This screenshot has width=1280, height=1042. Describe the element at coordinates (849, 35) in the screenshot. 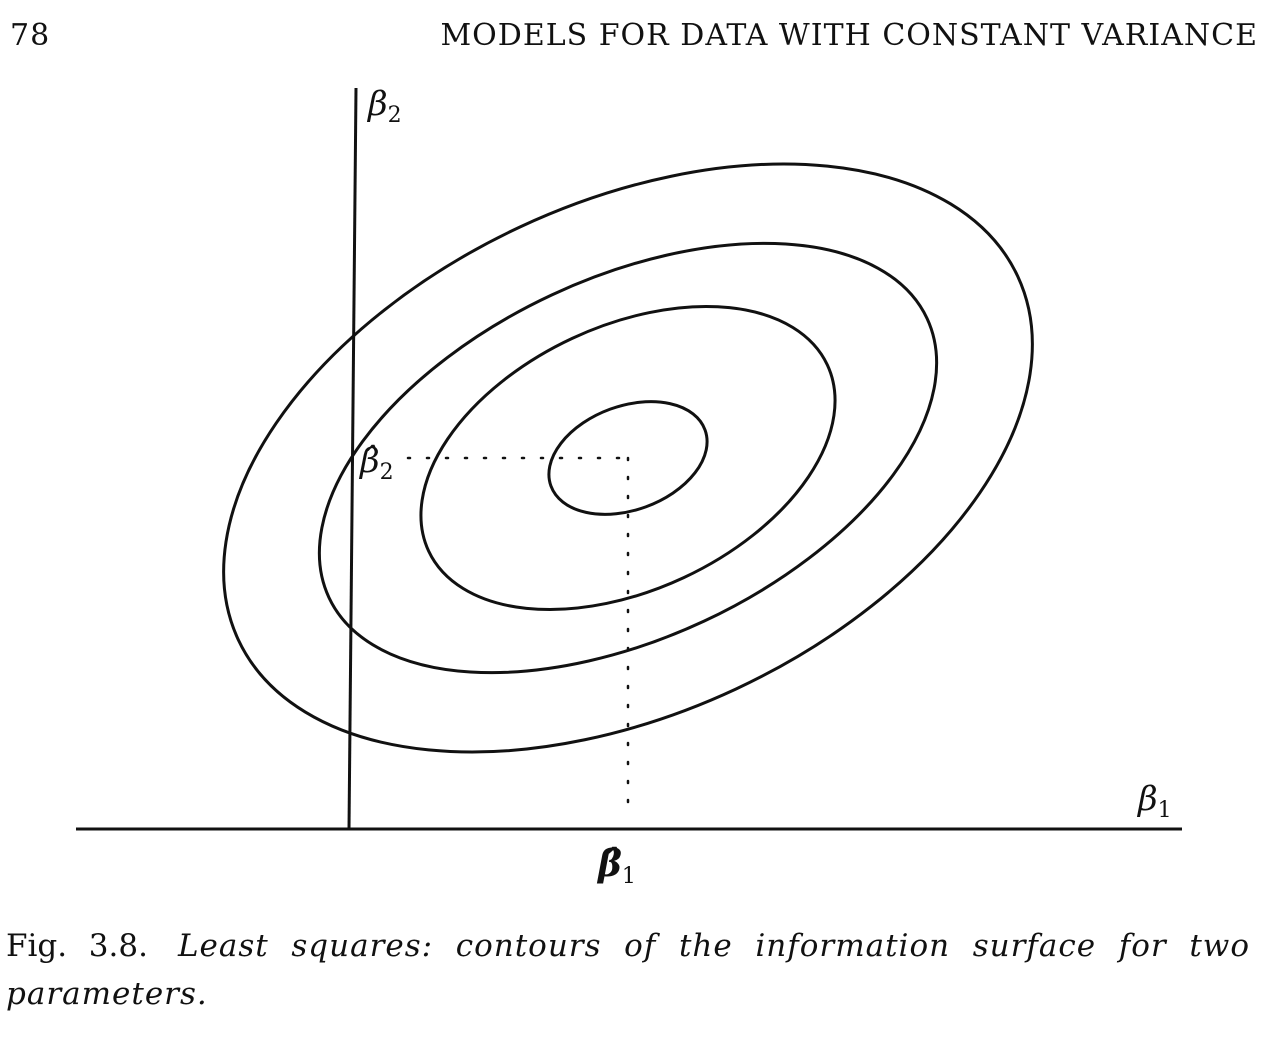

I see `running-head: MODELS FOR DATA WITH CONSTANT VARIANCE` at that location.